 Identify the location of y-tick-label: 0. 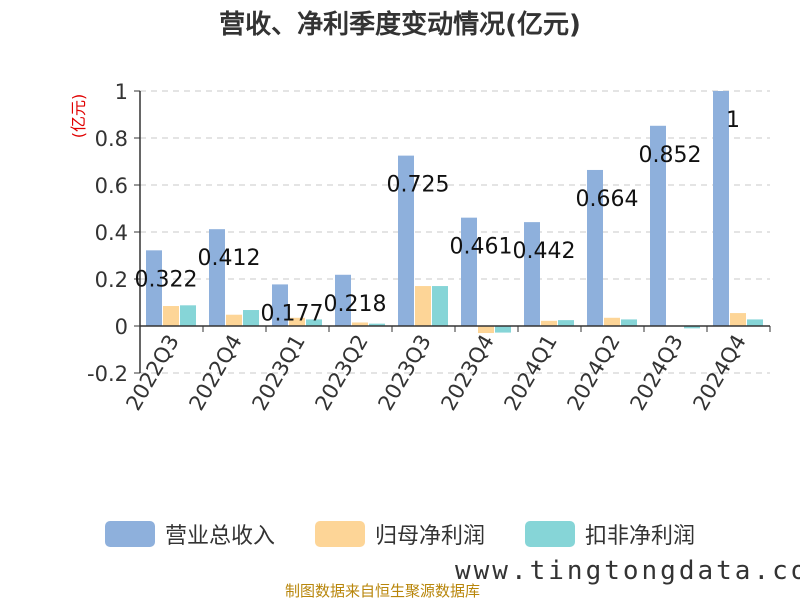
(121, 327).